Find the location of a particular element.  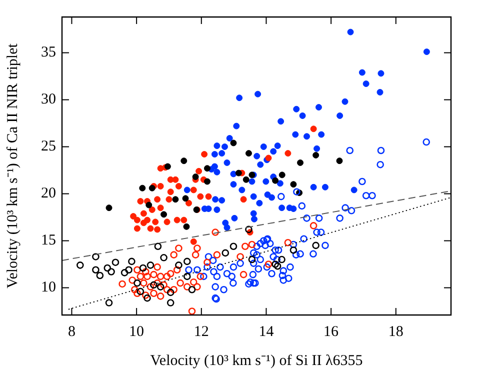

y-tick-label: 20 is located at coordinates (48, 194).